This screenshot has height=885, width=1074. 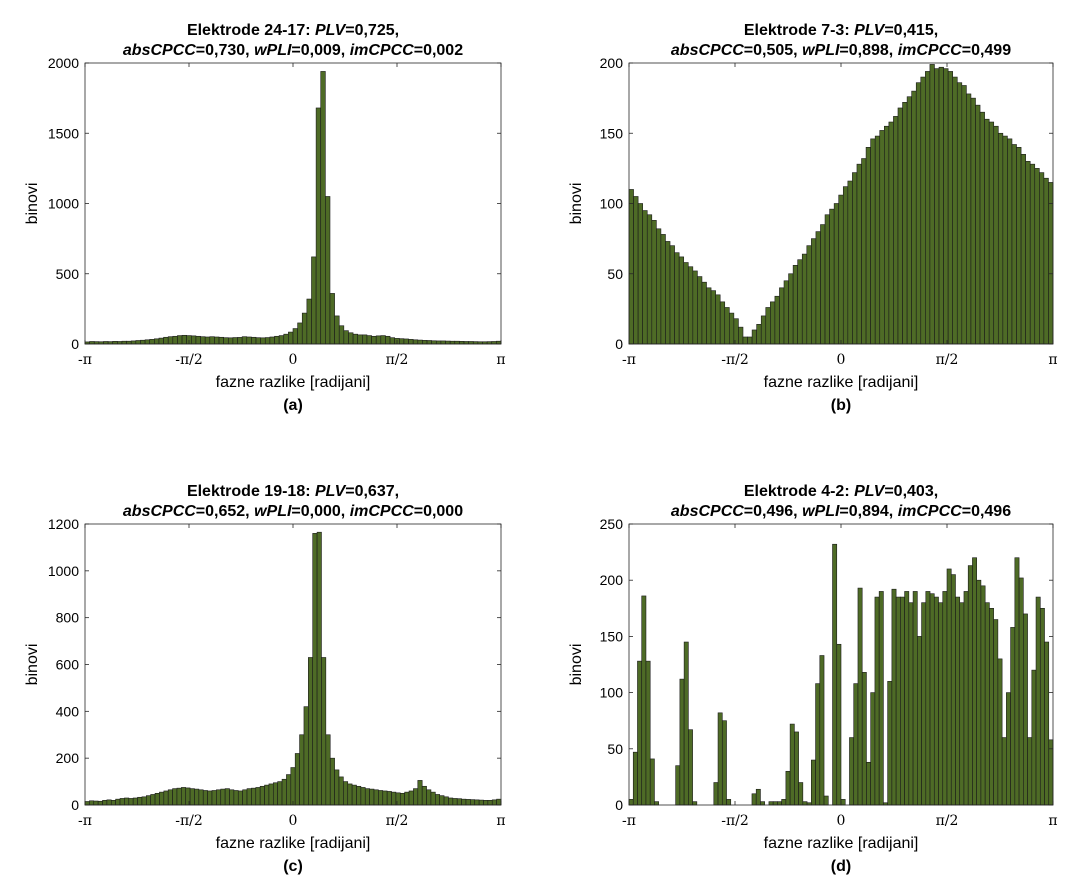 I want to click on panel-label: (a), so click(x=293, y=405).